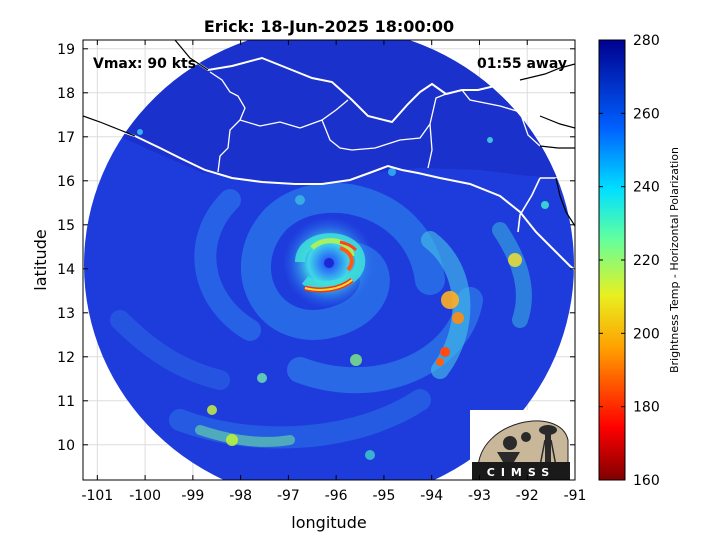  What do you see at coordinates (66, 94) in the screenshot?
I see `y-tick-label: 18` at bounding box center [66, 94].